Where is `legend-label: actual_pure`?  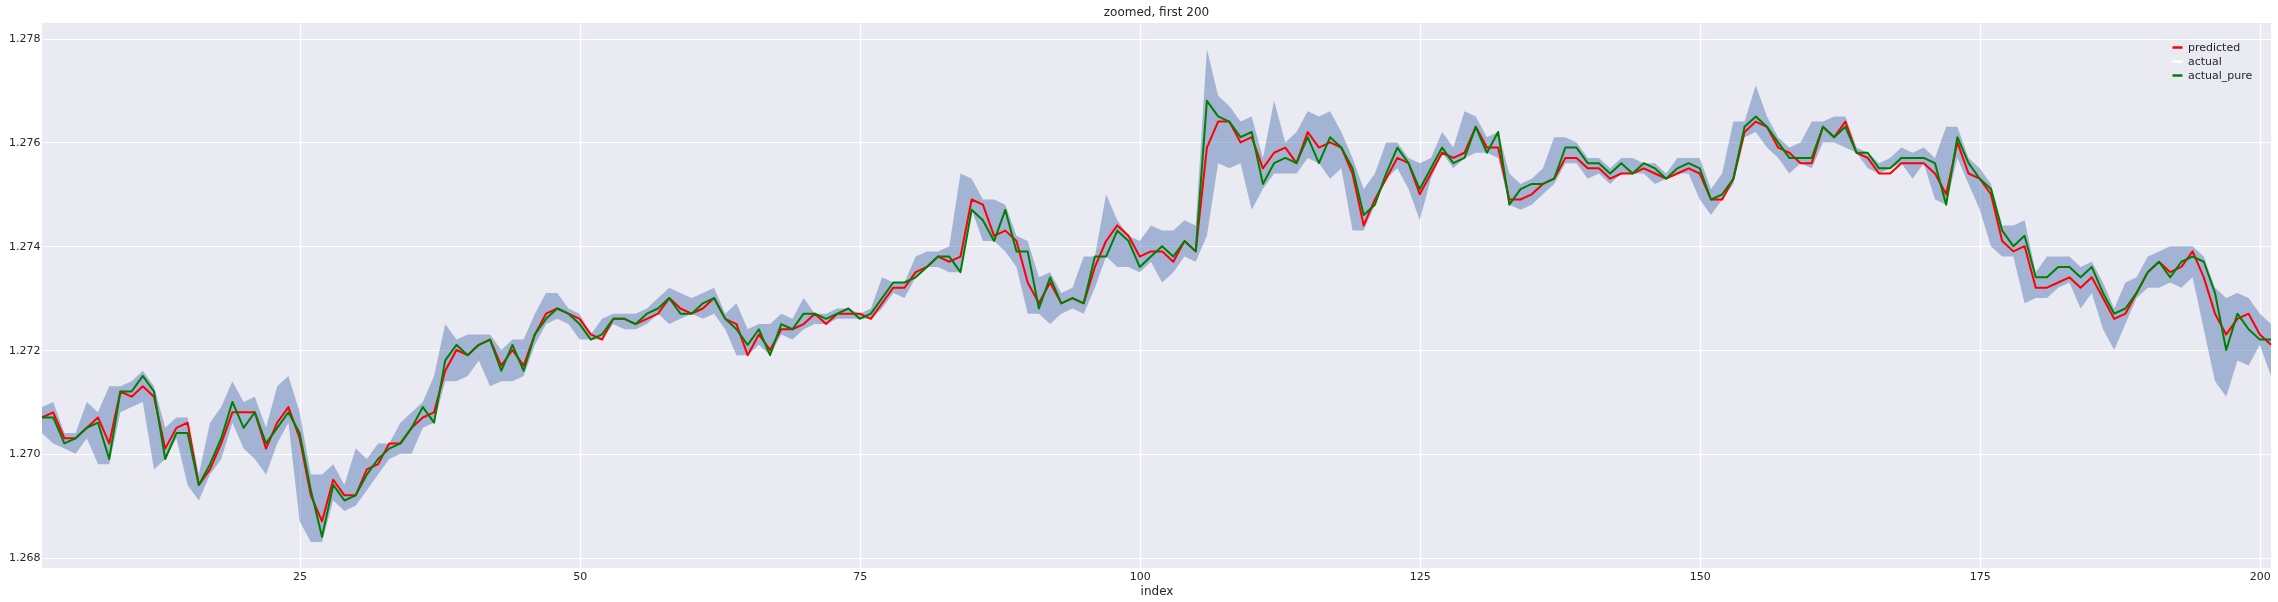
legend-label: actual_pure is located at coordinates (2220, 75).